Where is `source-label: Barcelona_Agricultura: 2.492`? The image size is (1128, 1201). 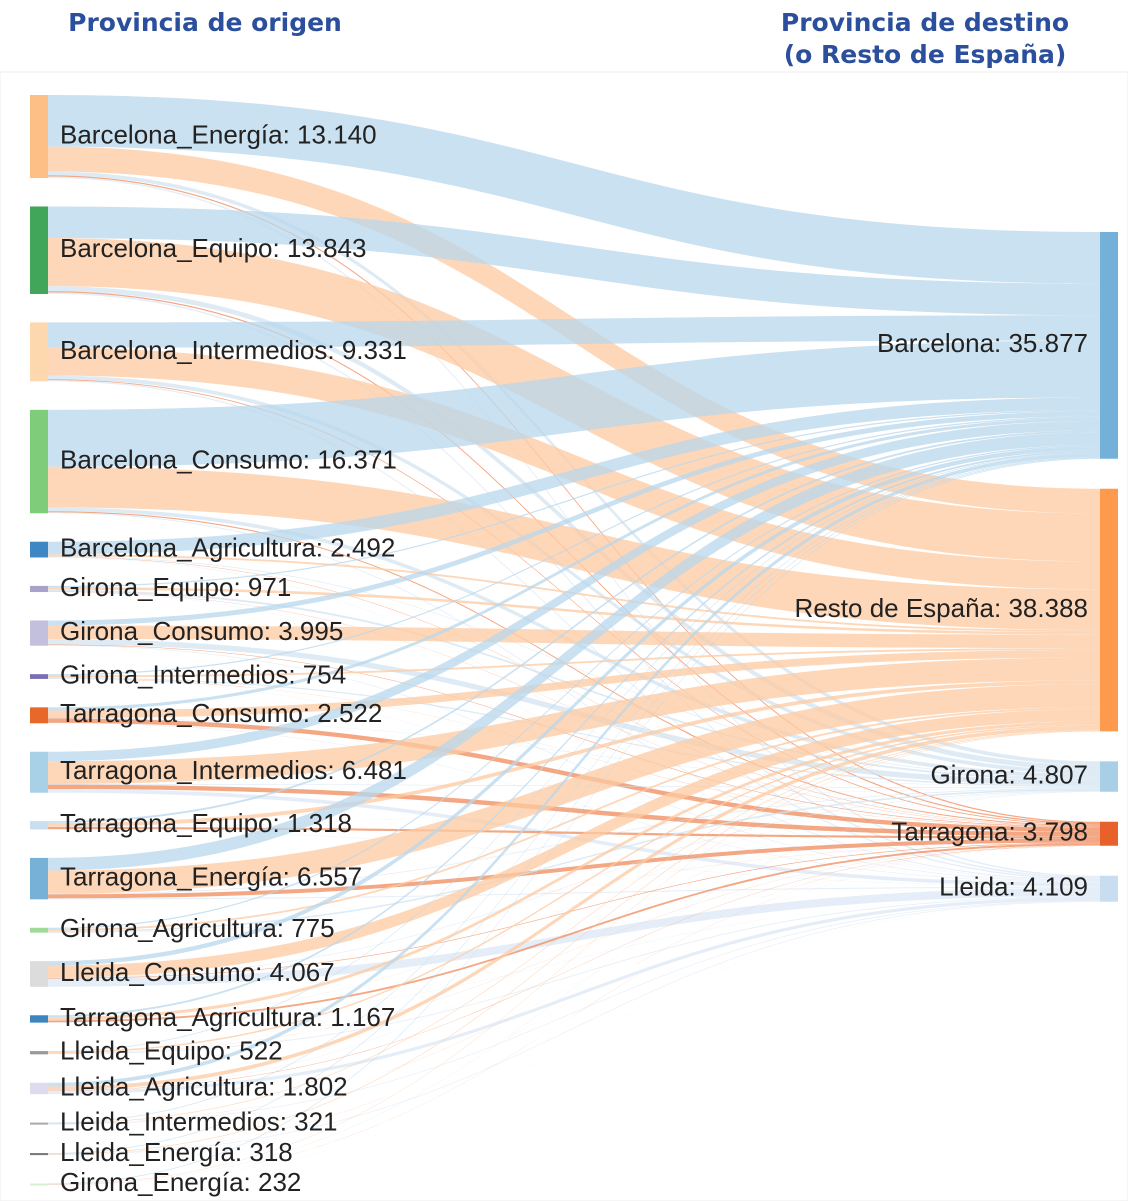 source-label: Barcelona_Agricultura: 2.492 is located at coordinates (227, 547).